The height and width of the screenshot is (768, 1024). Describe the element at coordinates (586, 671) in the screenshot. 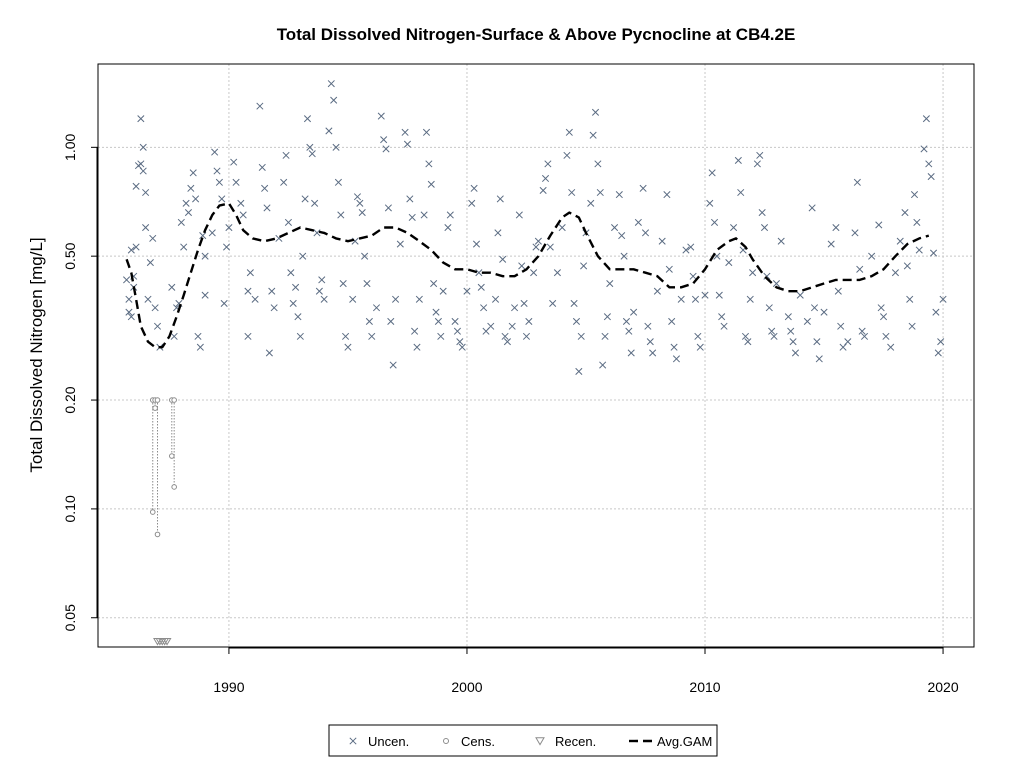

I see `x-axis: 1990 2000 2010 2020` at that location.